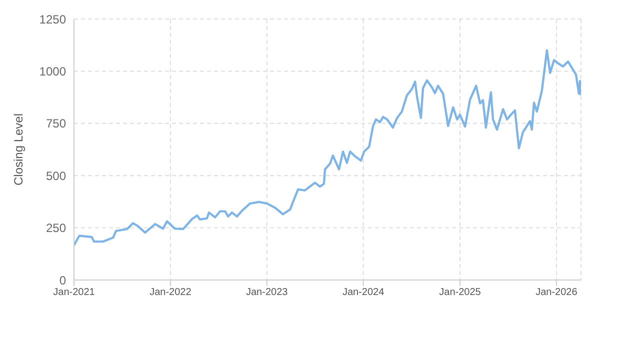 The width and height of the screenshot is (623, 350). What do you see at coordinates (74, 292) in the screenshot?
I see `x-tick-label: Jan-2021` at bounding box center [74, 292].